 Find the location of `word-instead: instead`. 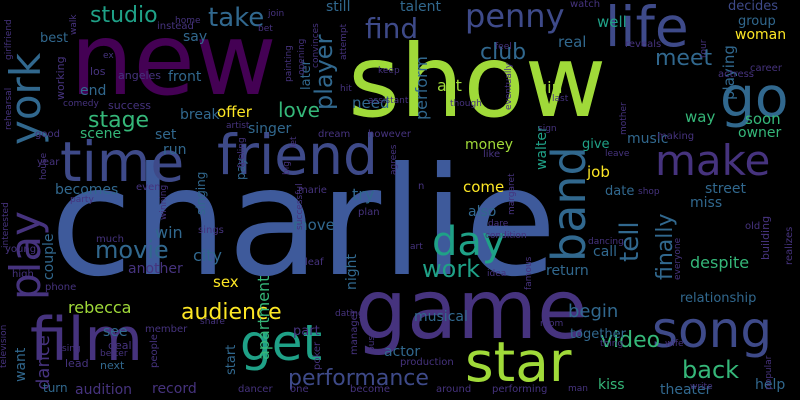

word-instead: instead is located at coordinates (175, 26).